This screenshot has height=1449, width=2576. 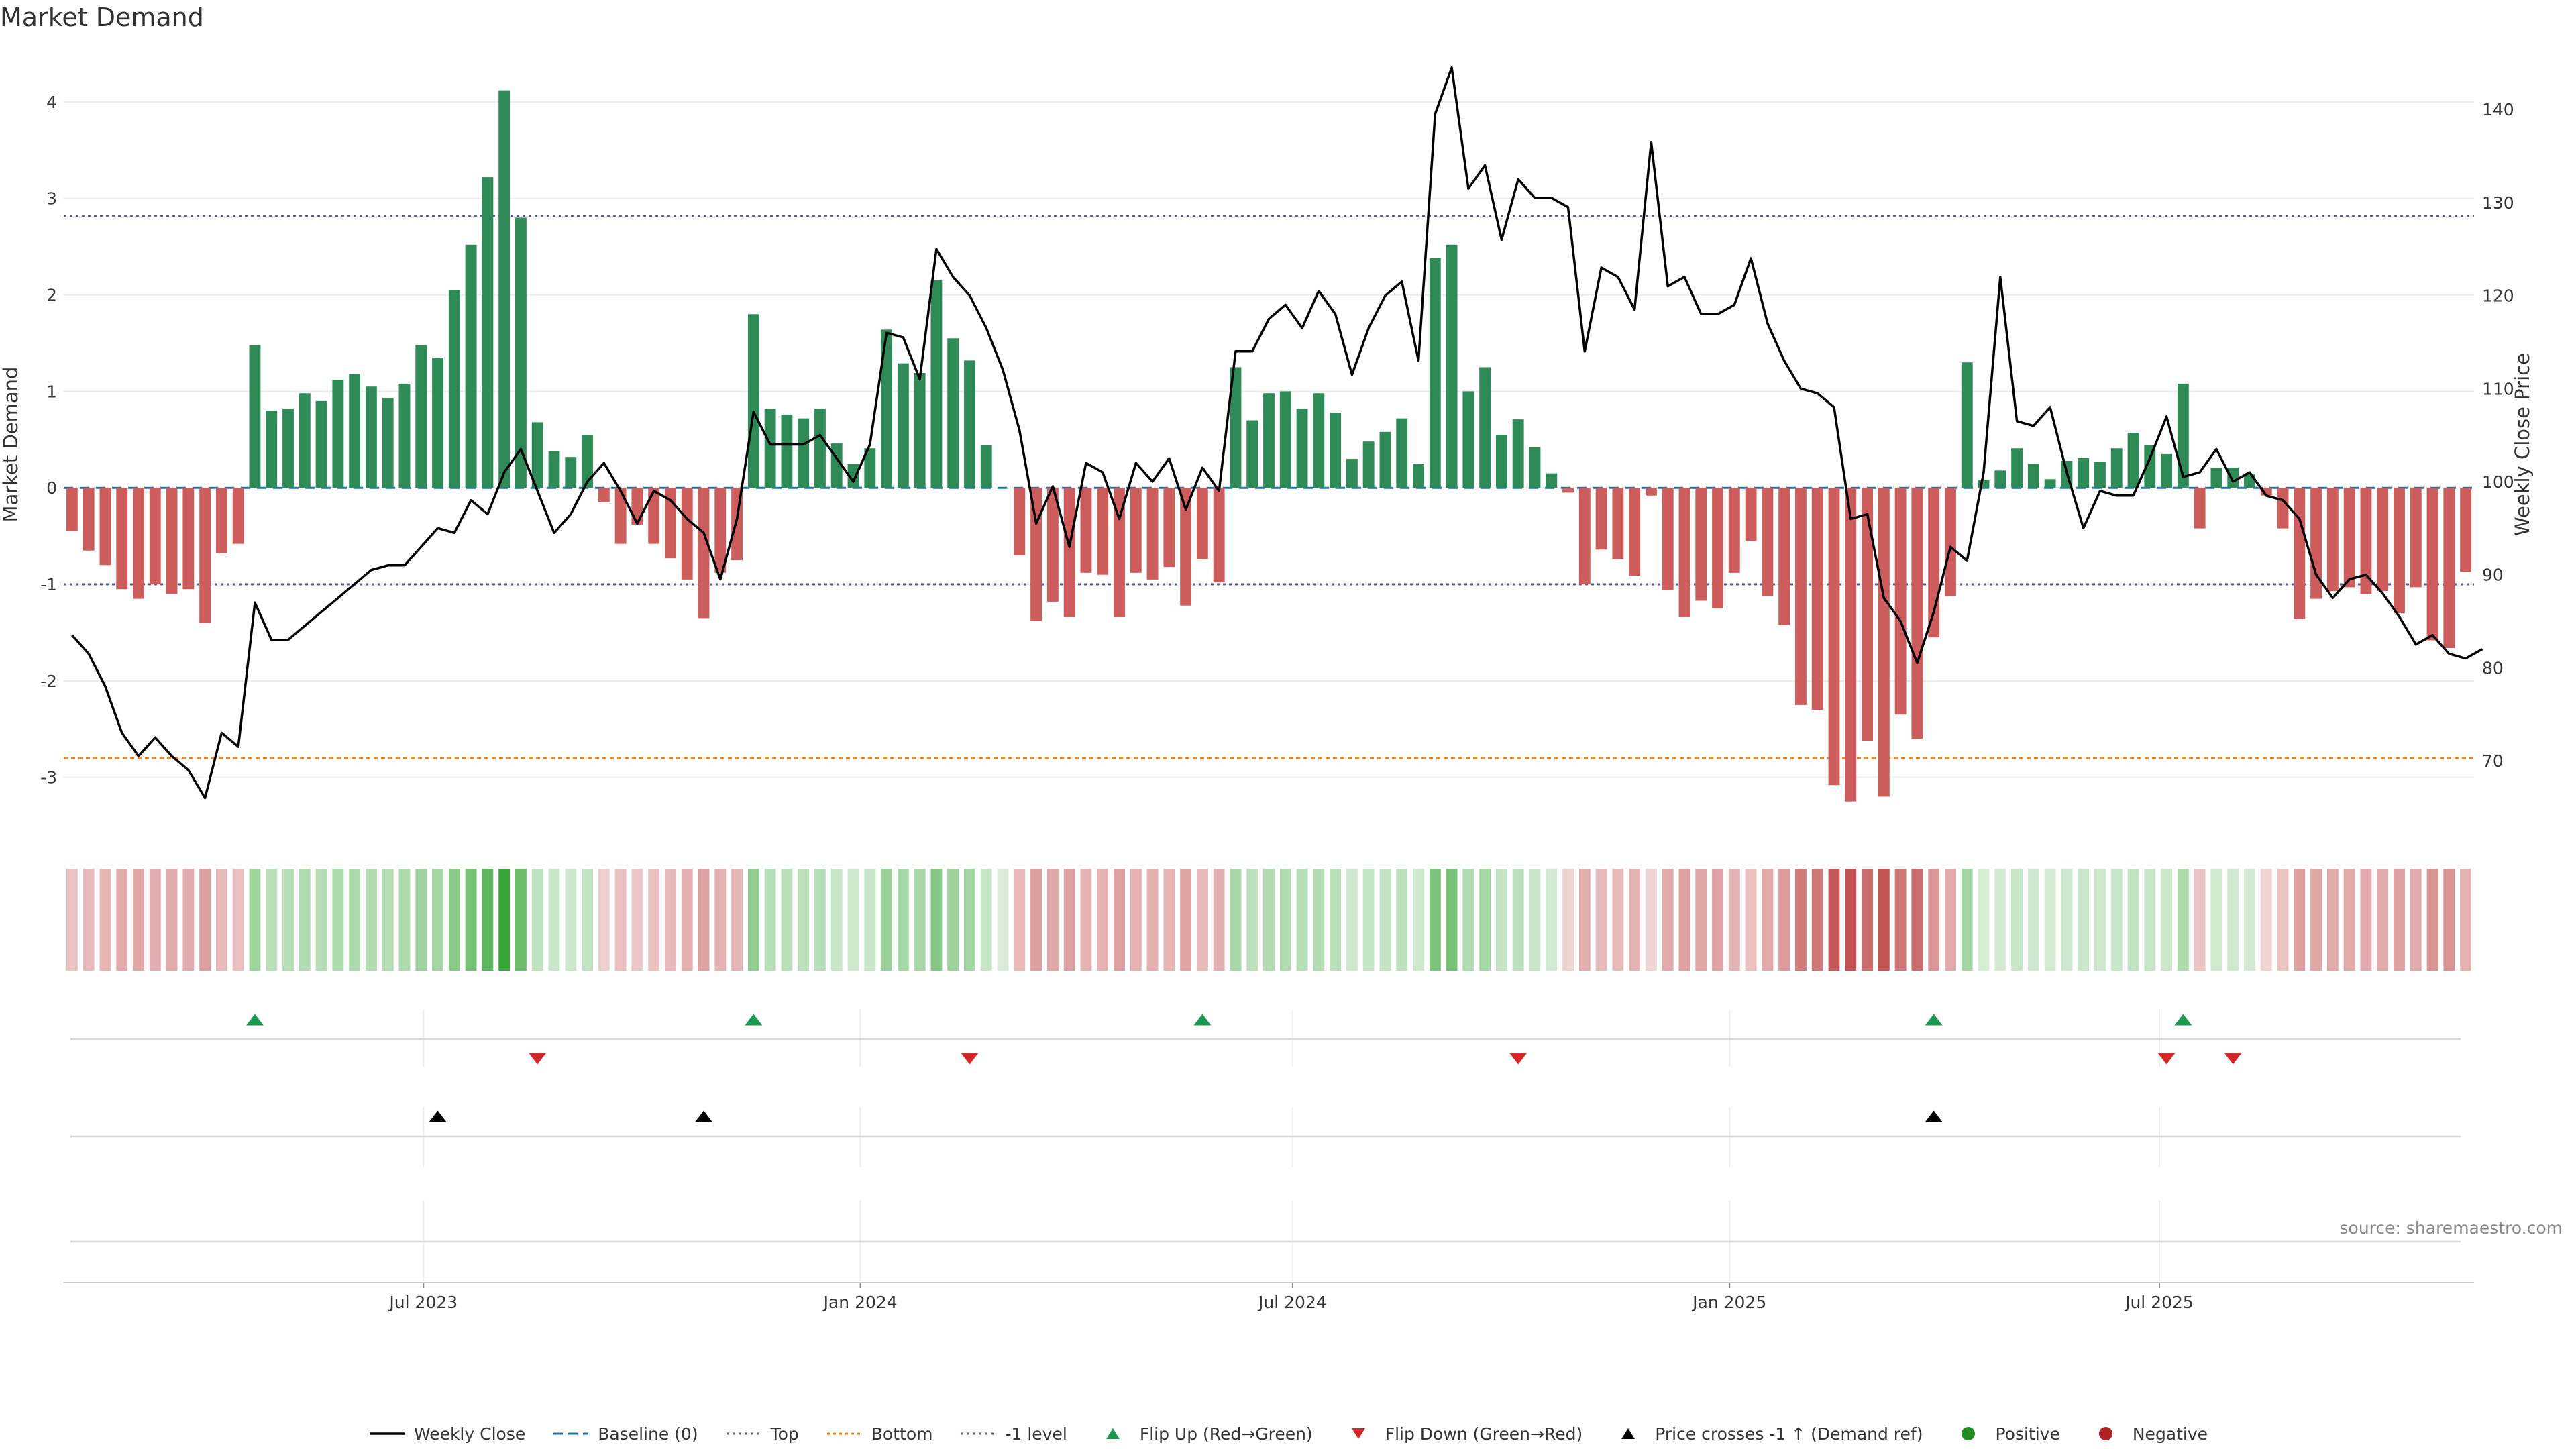 I want to click on y-tick-label-right: 120, so click(x=2498, y=296).